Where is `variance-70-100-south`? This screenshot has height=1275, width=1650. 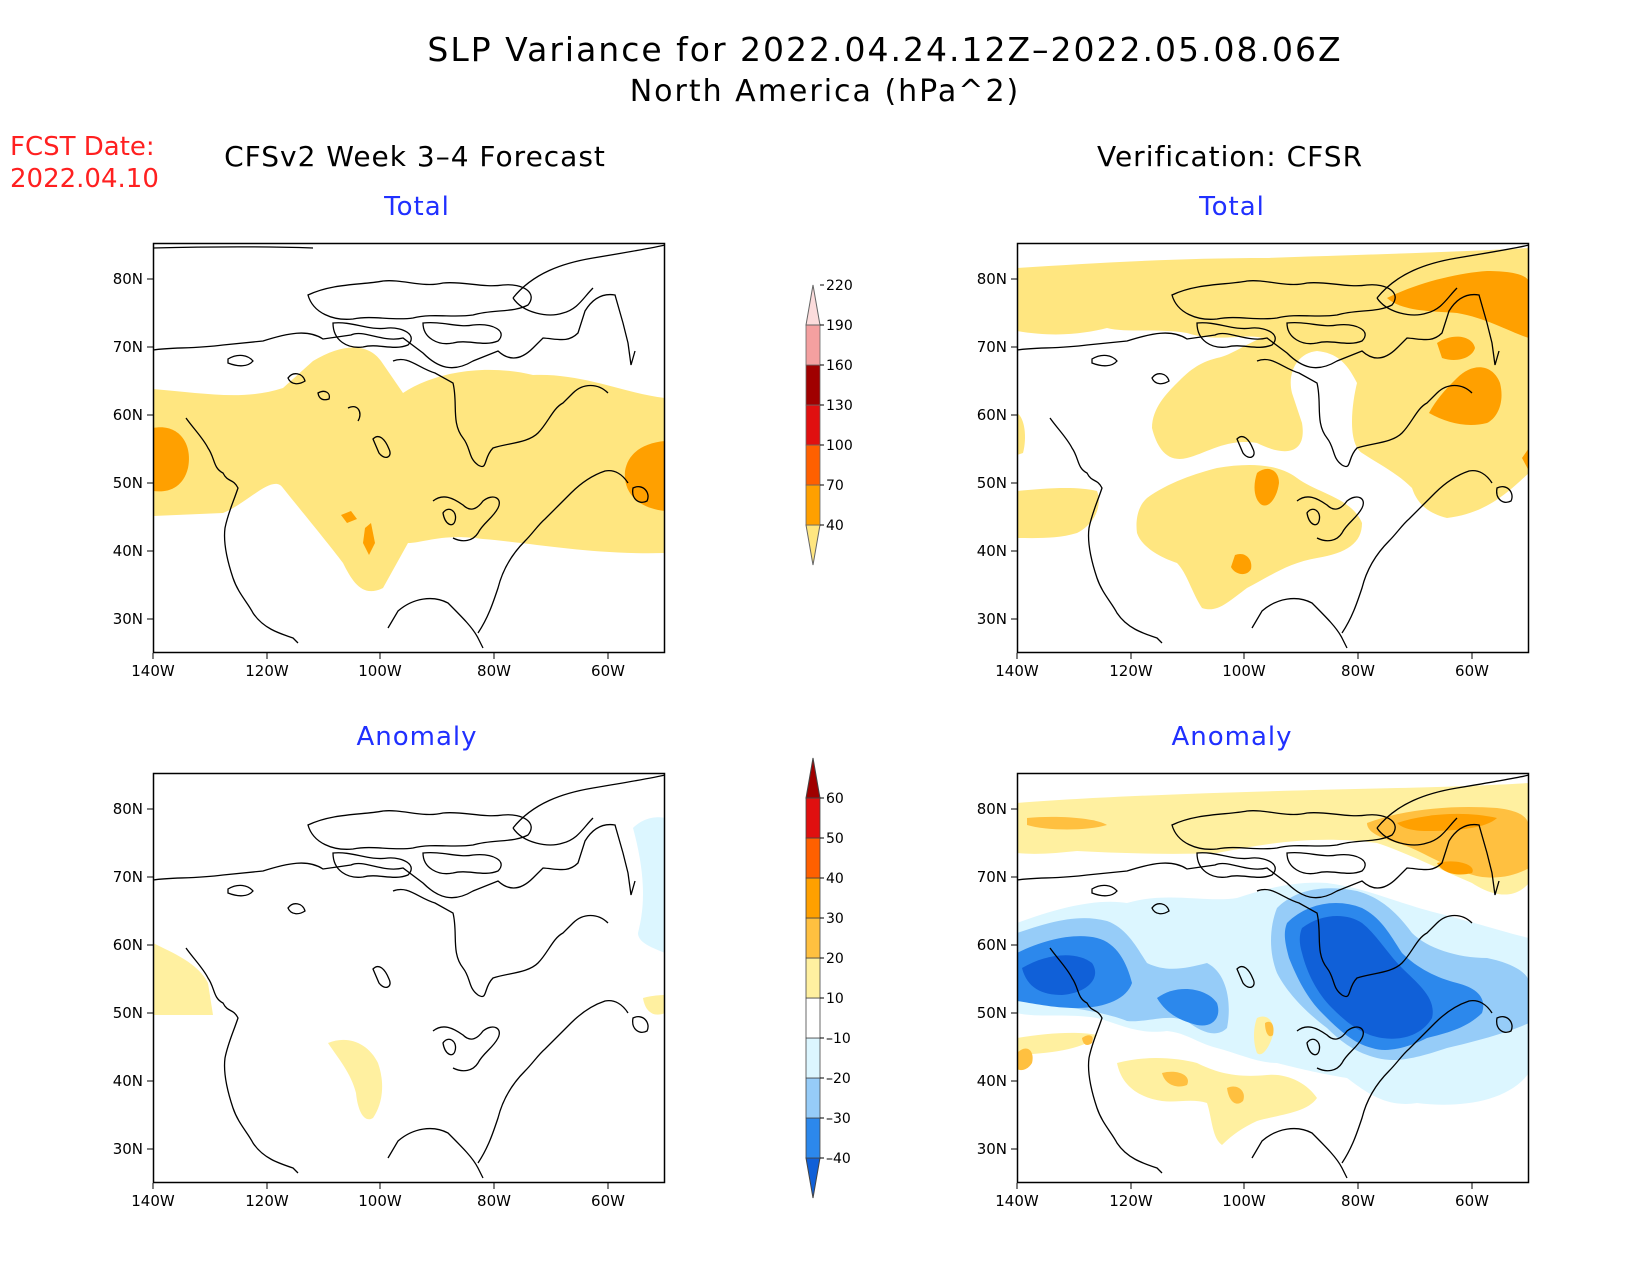 variance-70-100-south is located at coordinates (1241, 564).